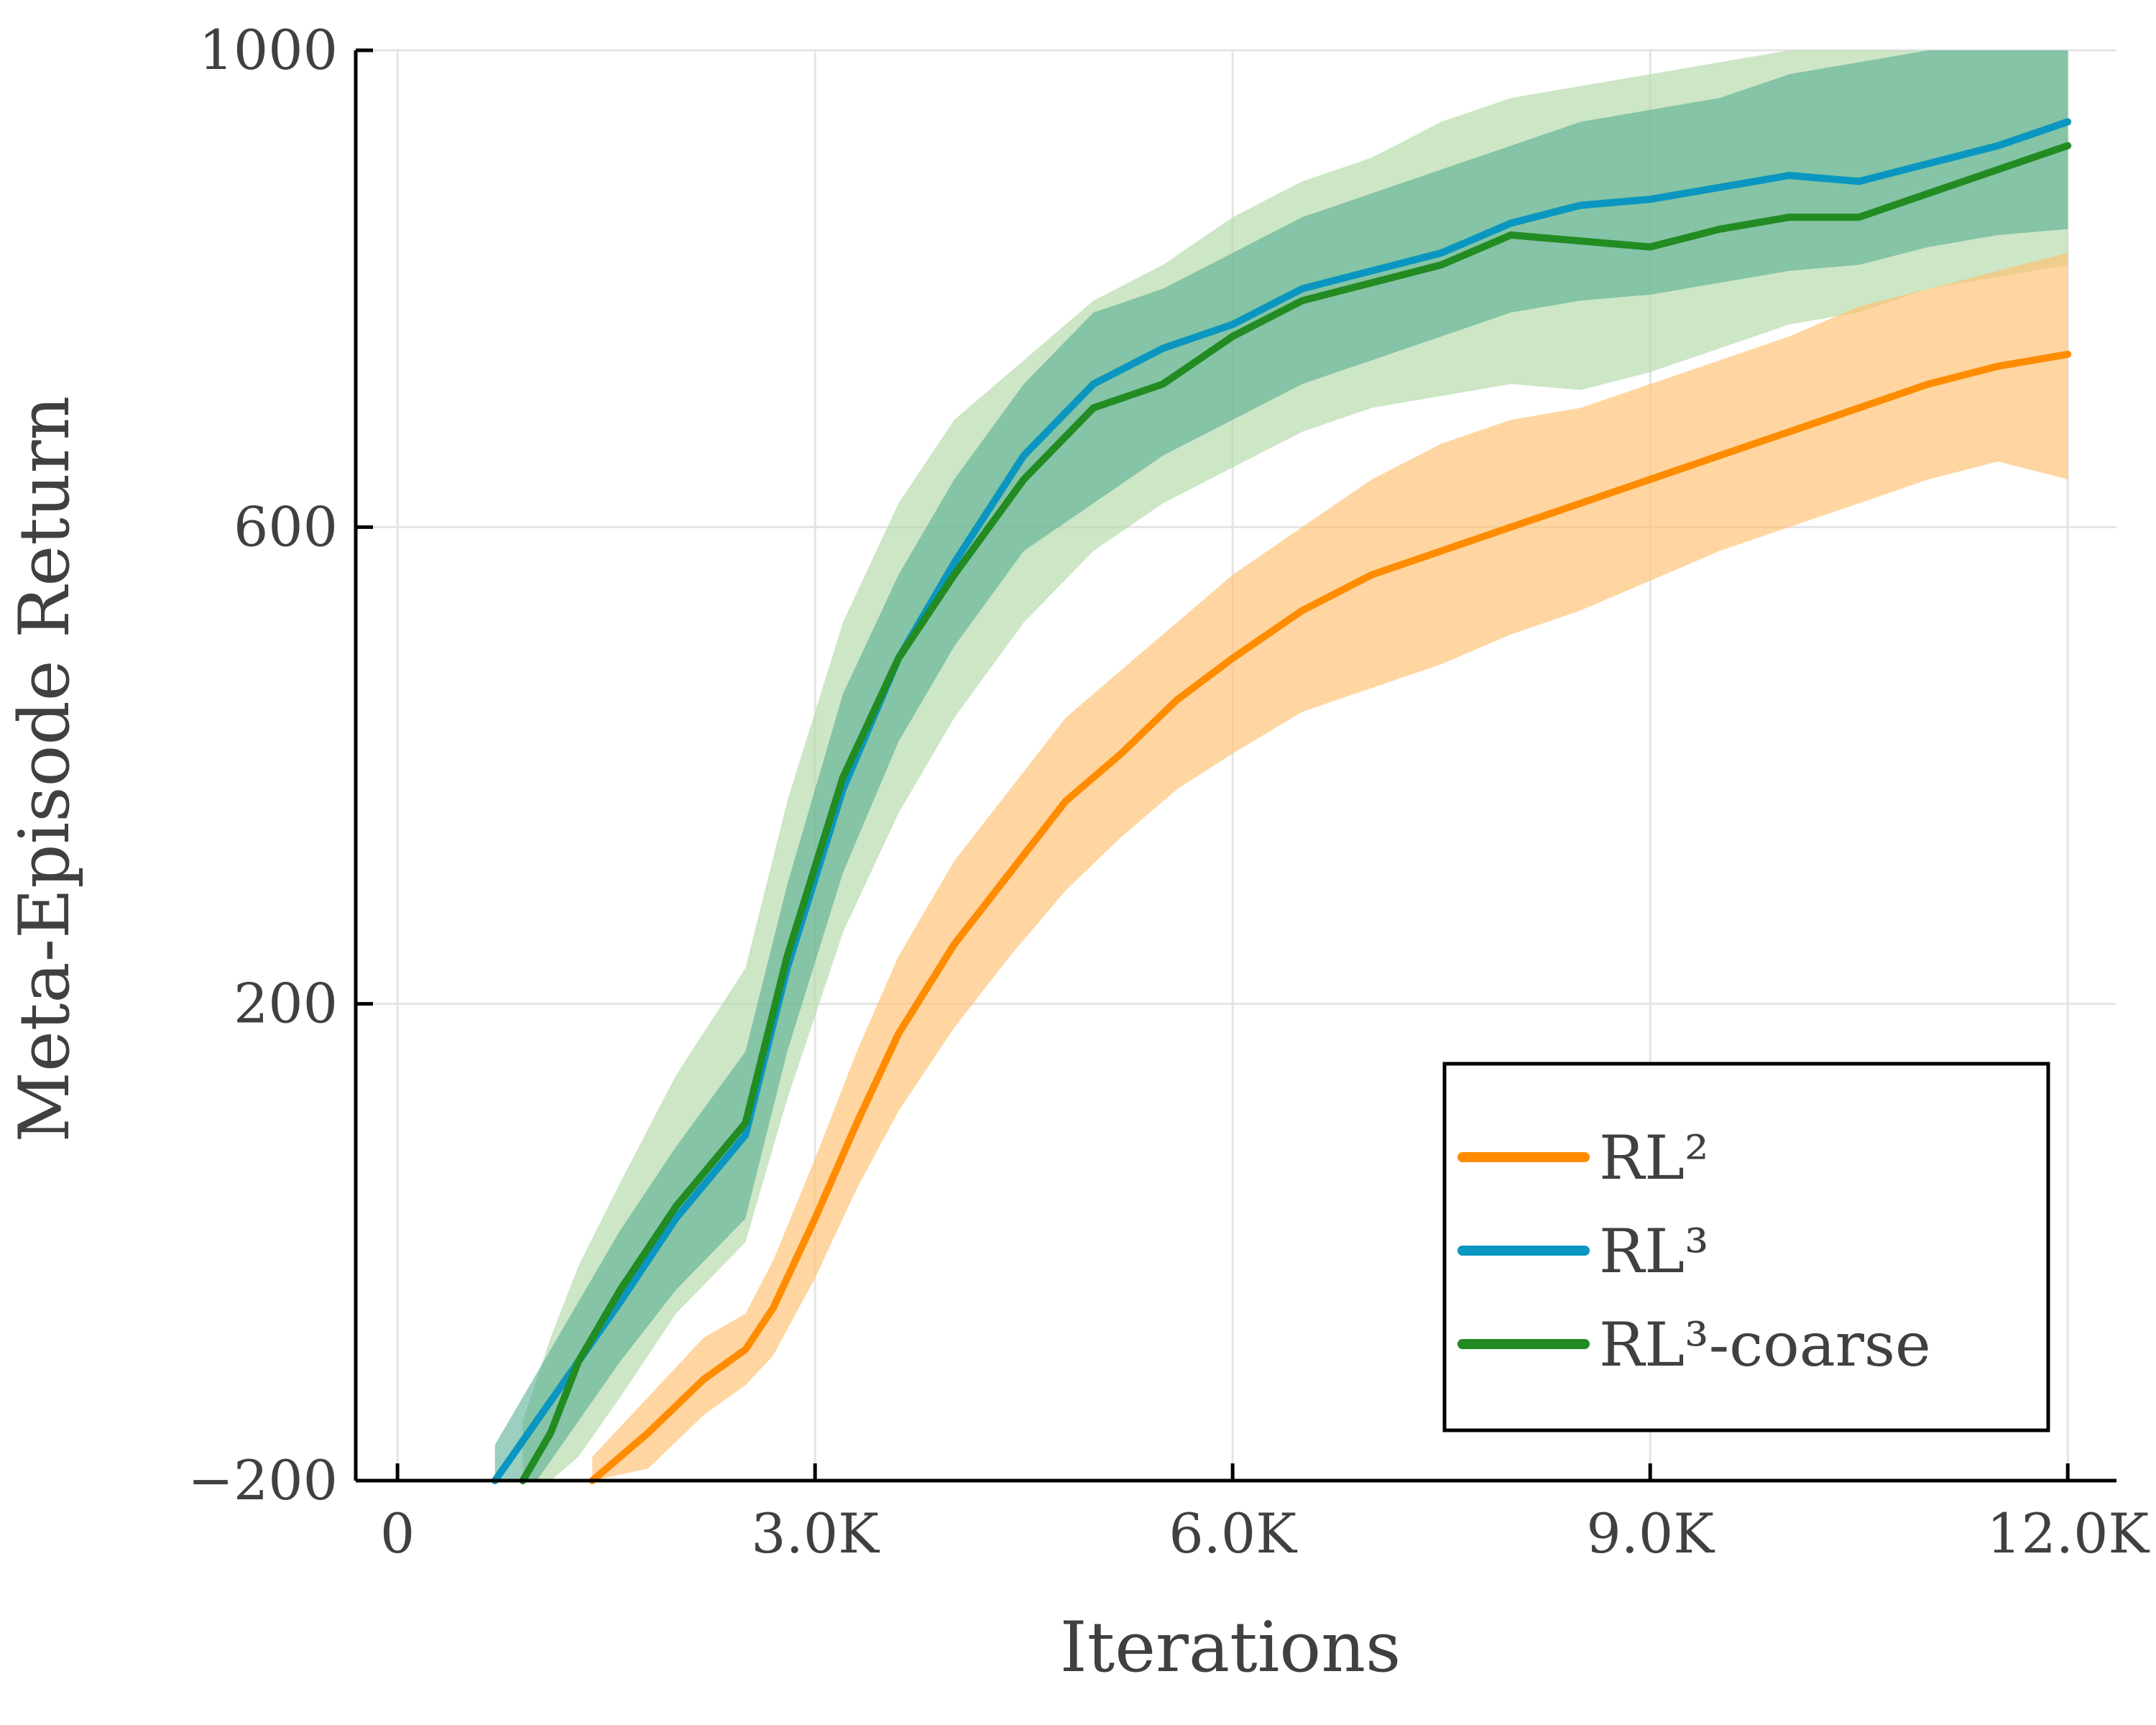 Image resolution: width=2156 pixels, height=1725 pixels. Describe the element at coordinates (268, 50) in the screenshot. I see `y-tick-label-3: 1000` at that location.